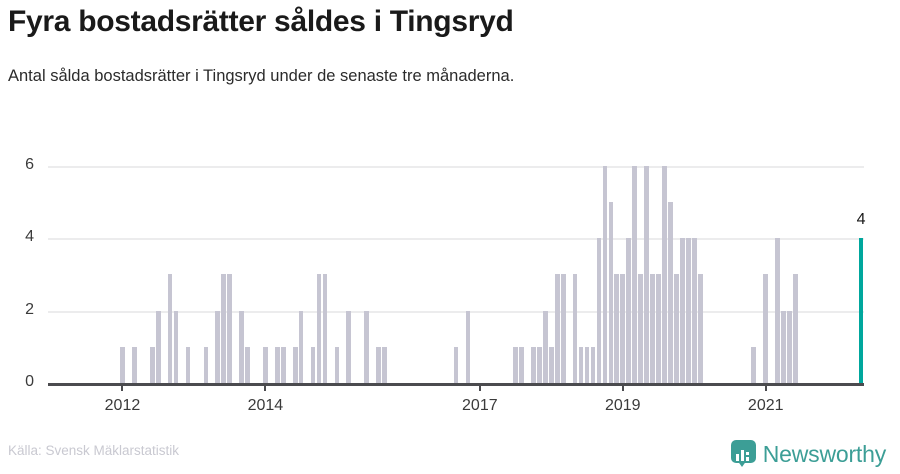 This screenshot has width=900, height=474. What do you see at coordinates (861, 220) in the screenshot?
I see `bar-value-label: 4` at bounding box center [861, 220].